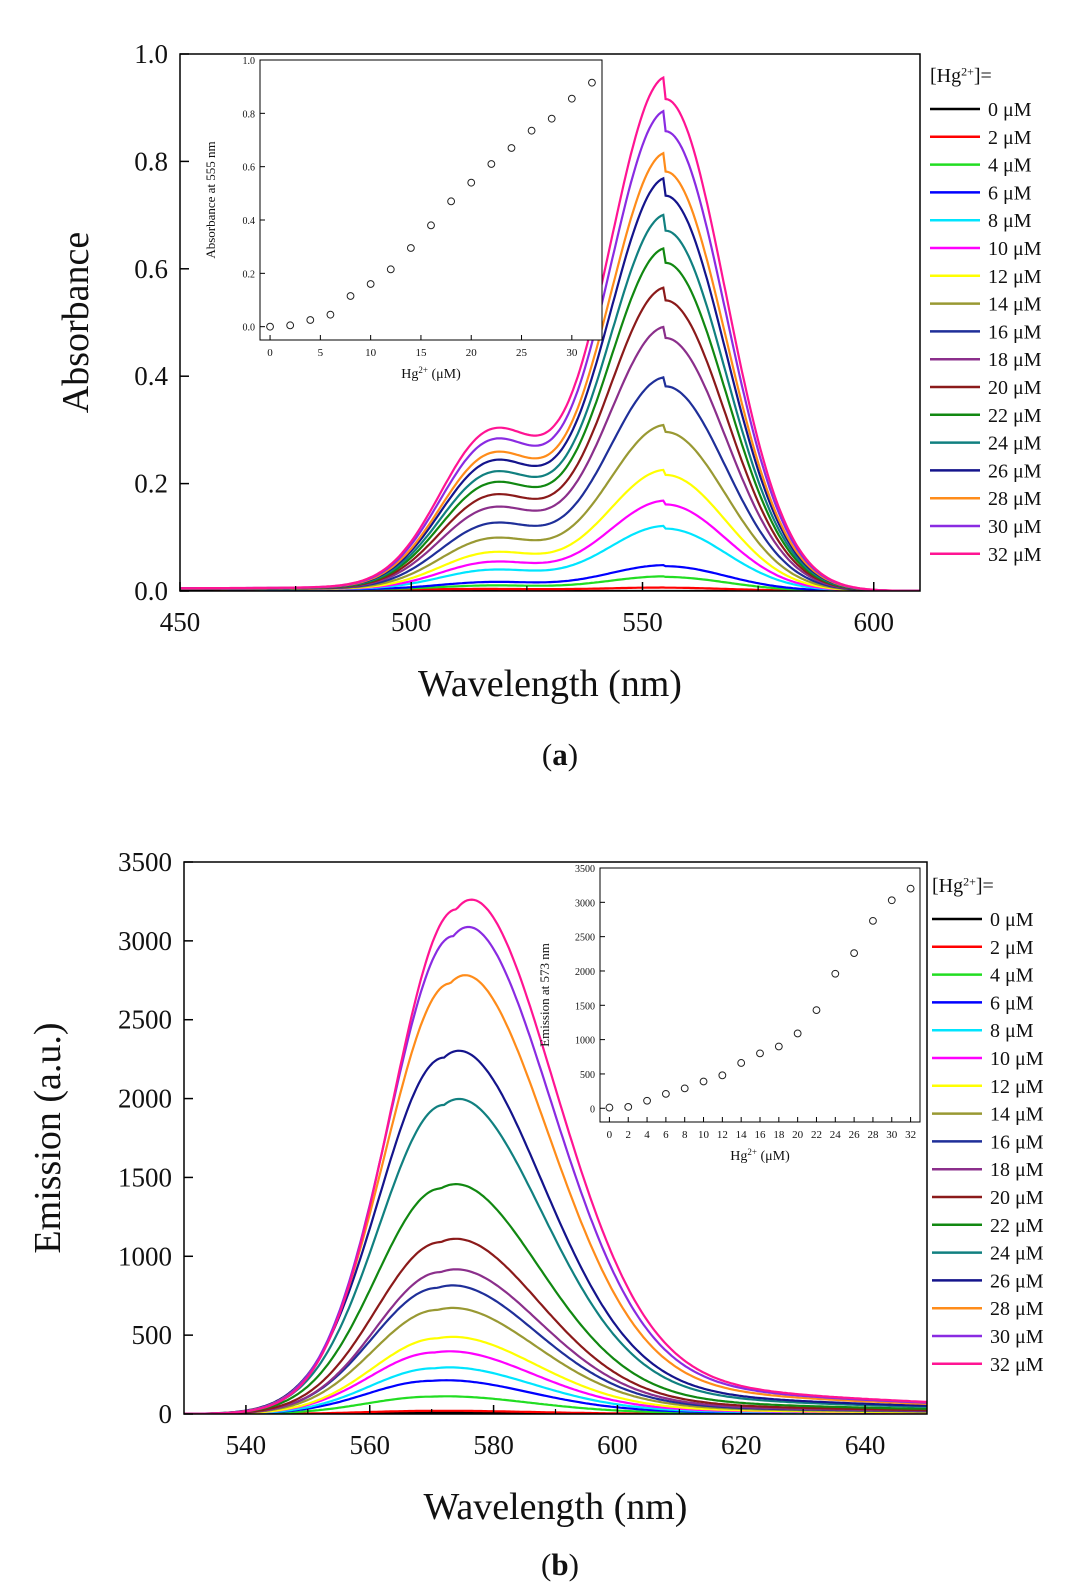 This screenshot has height=1594, width=1080. Describe the element at coordinates (779, 1135) in the screenshot. I see `inset-x-tick-label: 18` at that location.